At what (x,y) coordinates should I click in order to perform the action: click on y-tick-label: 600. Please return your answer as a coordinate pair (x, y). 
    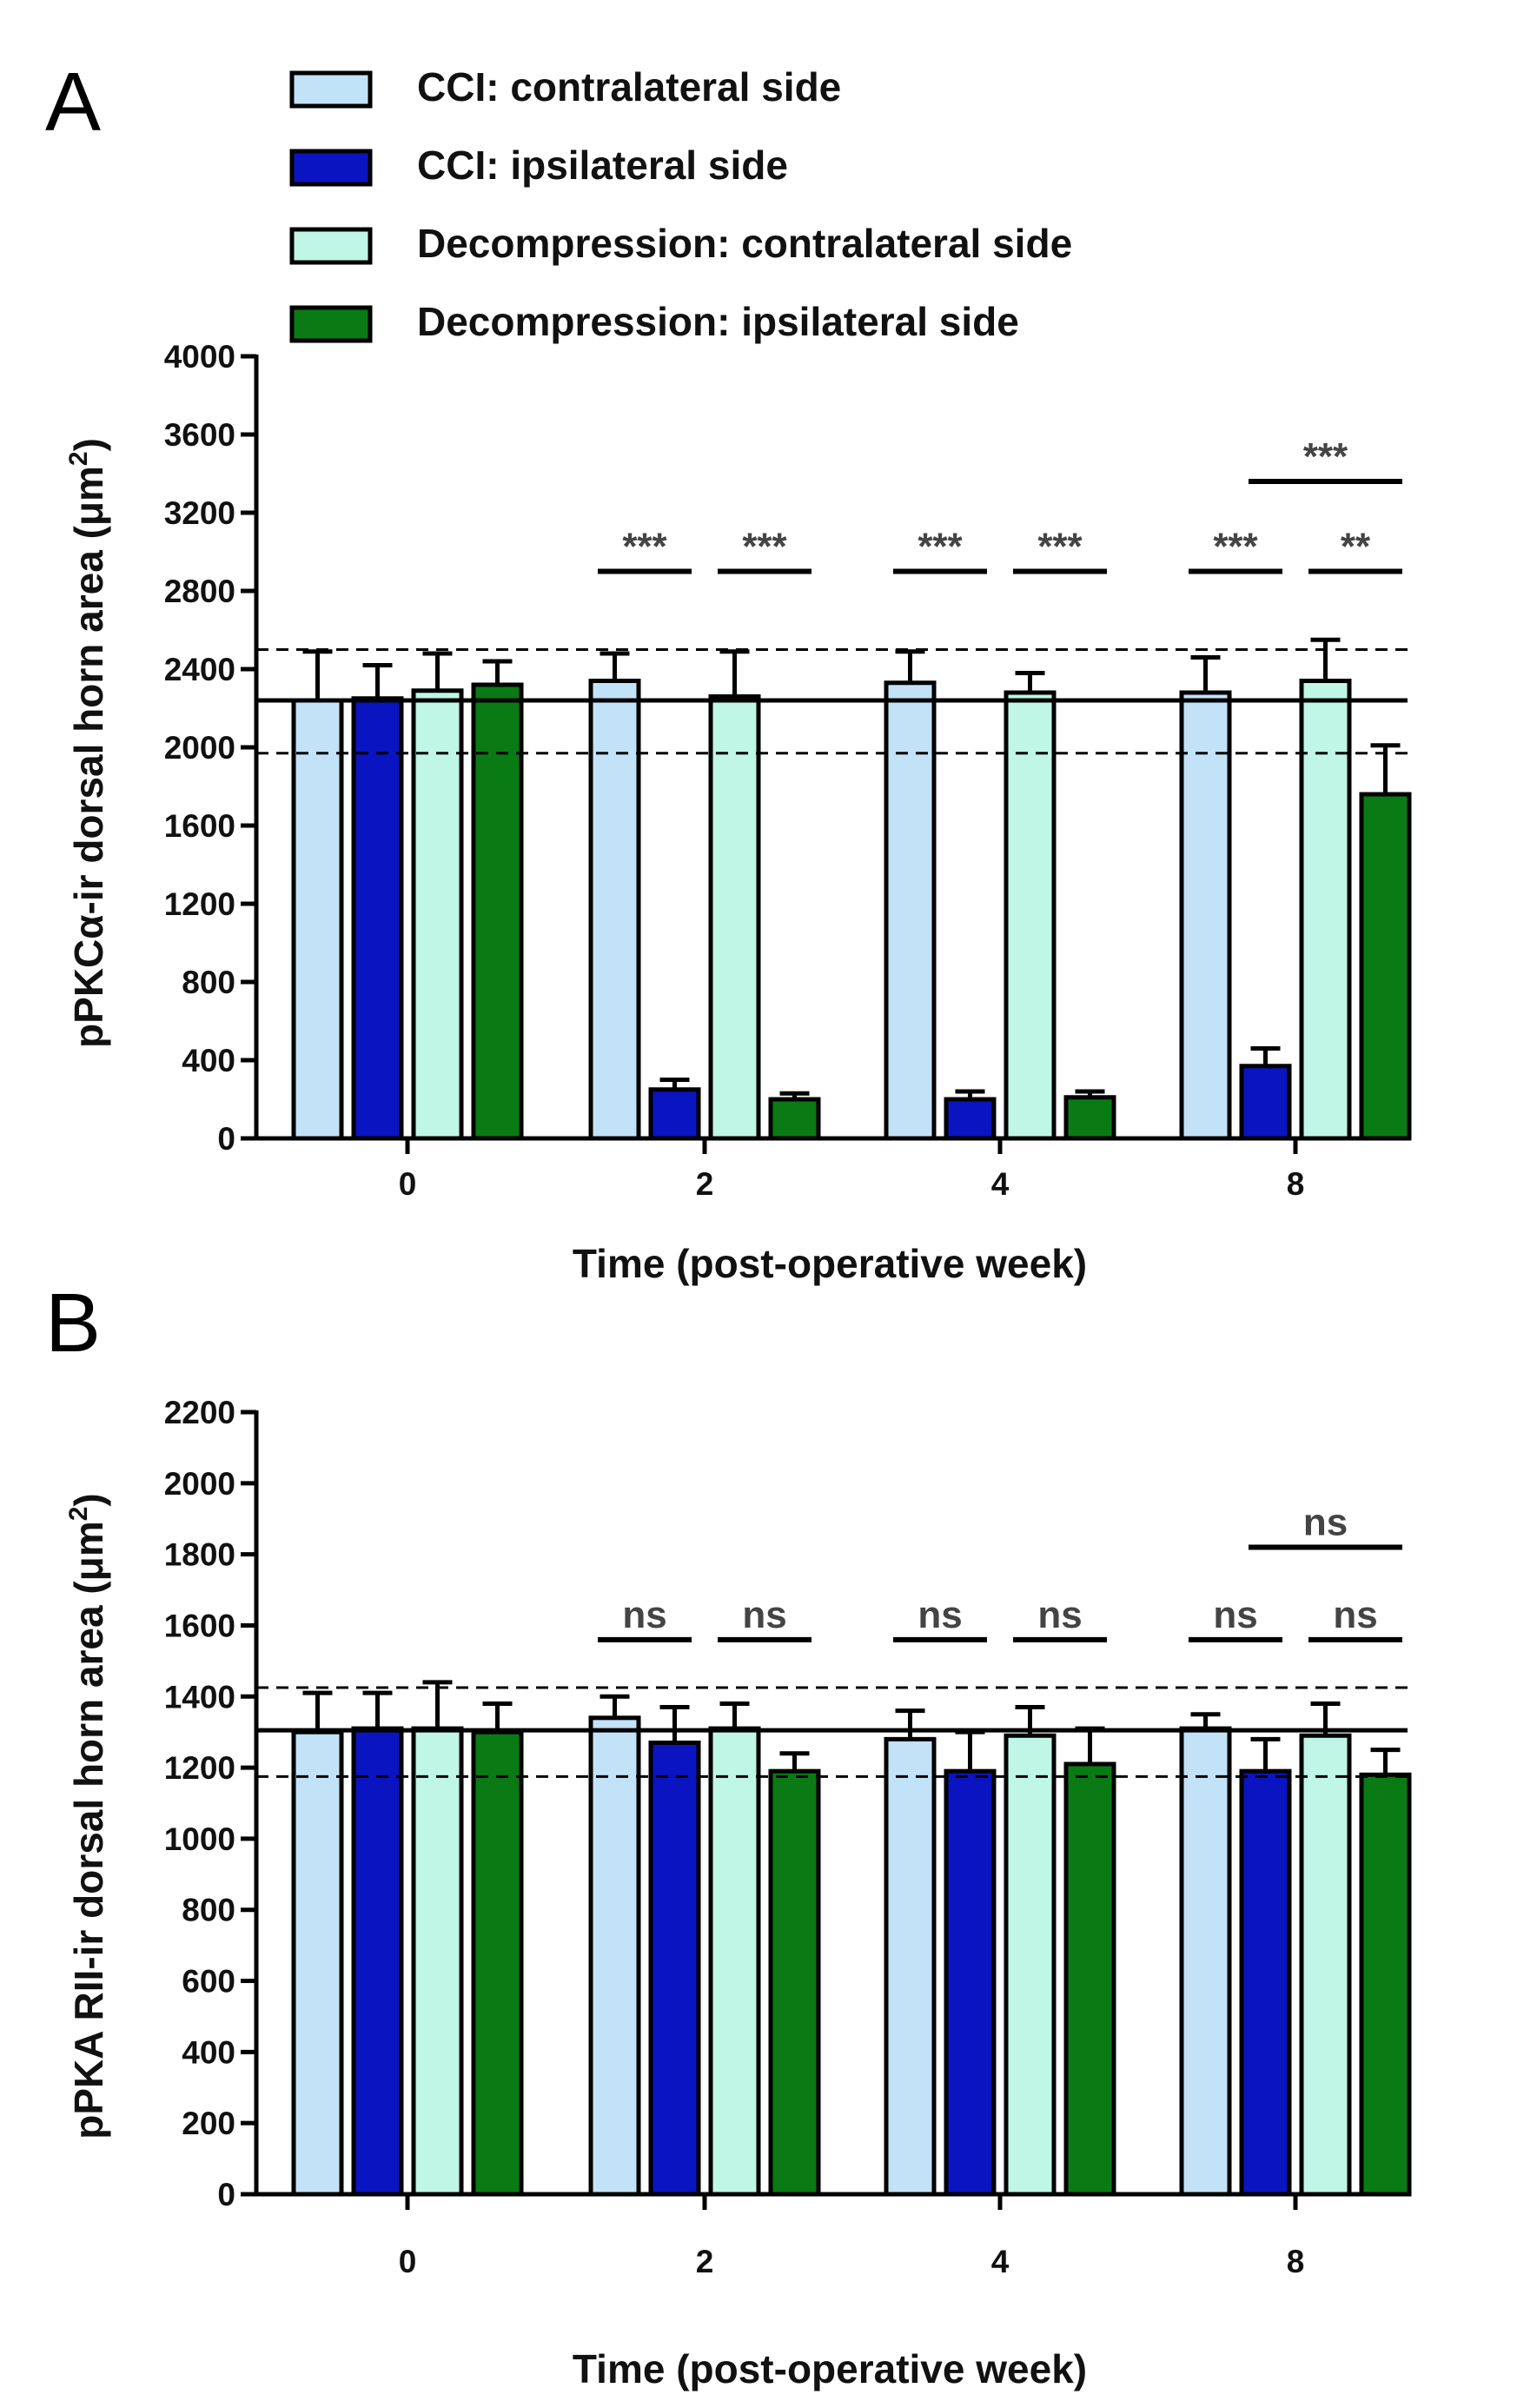
    Looking at the image, I should click on (208, 1982).